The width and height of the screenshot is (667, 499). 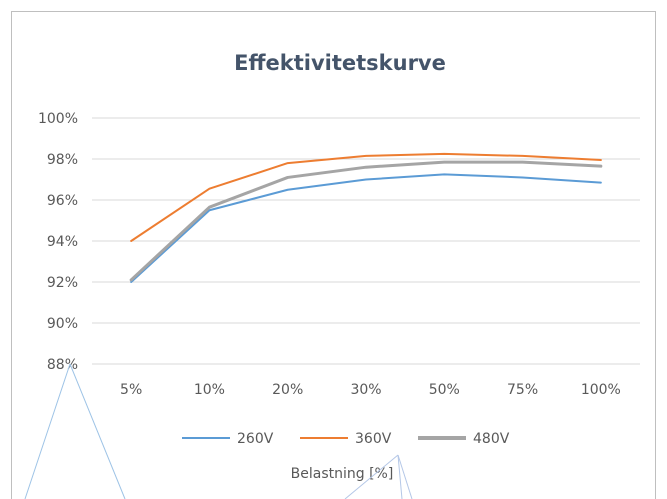 What do you see at coordinates (342, 474) in the screenshot?
I see `x-axis-title: Belastning [%]` at bounding box center [342, 474].